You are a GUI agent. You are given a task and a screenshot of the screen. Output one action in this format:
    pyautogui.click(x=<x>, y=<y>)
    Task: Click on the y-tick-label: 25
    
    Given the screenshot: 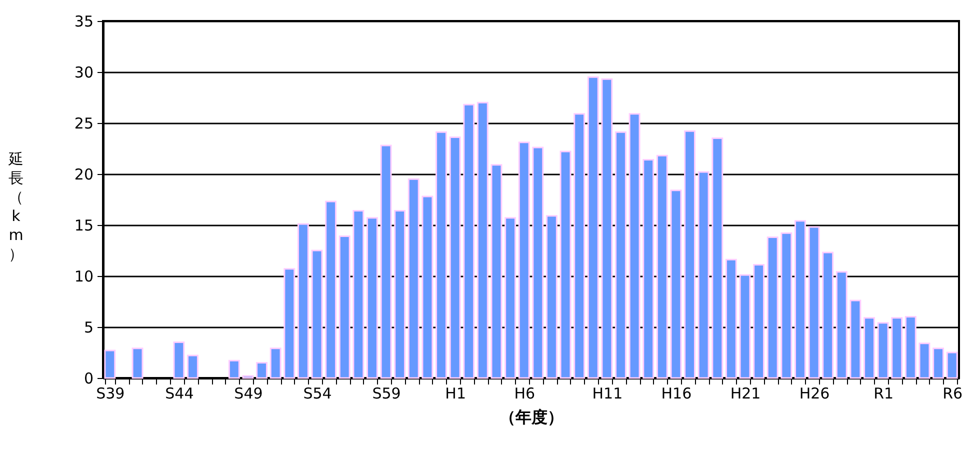 What is the action you would take?
    pyautogui.click(x=84, y=123)
    